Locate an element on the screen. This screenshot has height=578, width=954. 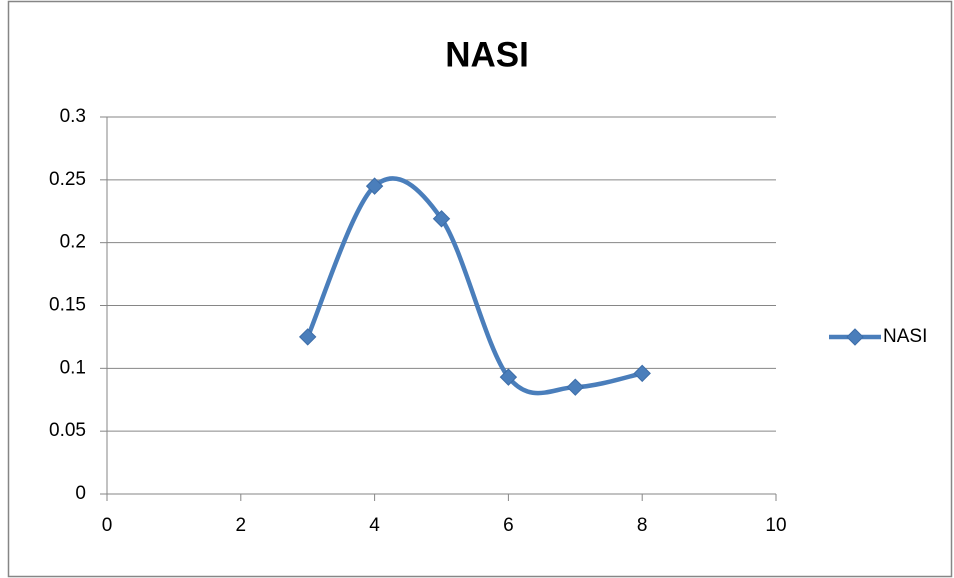
legend-marker is located at coordinates (855, 337).